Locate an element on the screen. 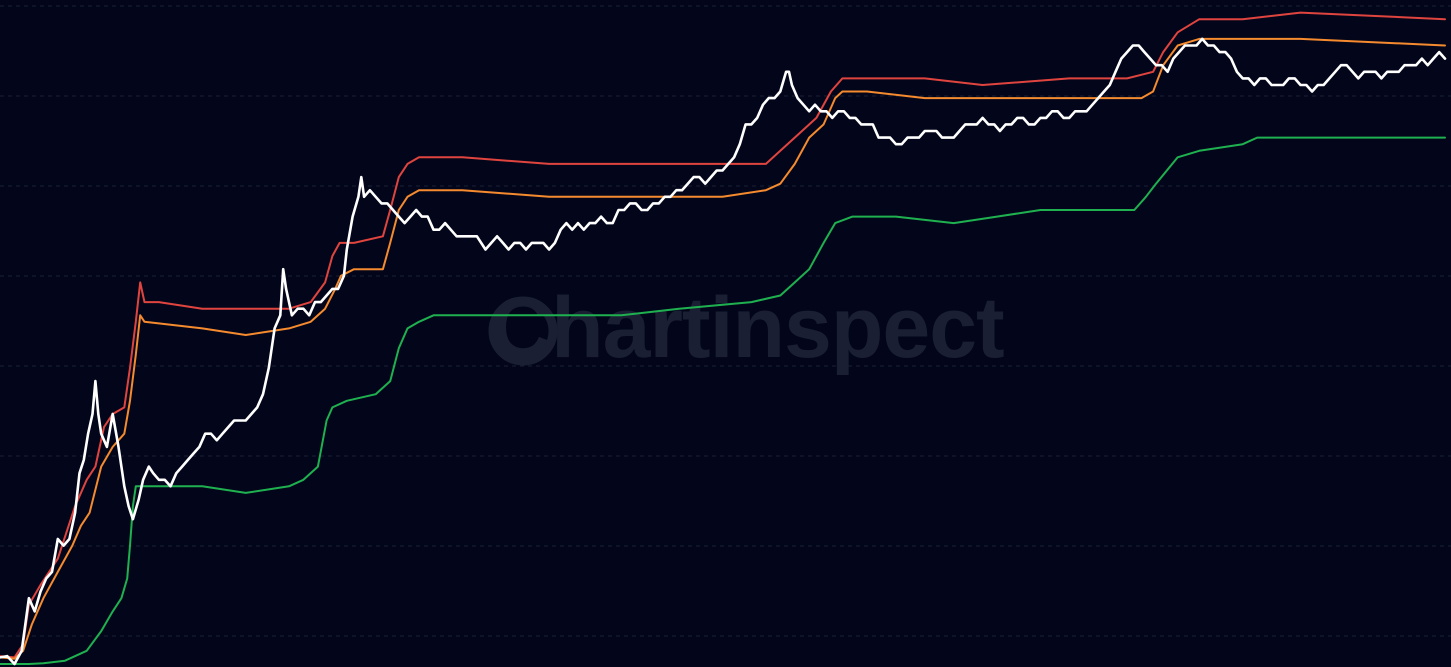 Image resolution: width=1451 pixels, height=667 pixels. watermark: Chartinspect is located at coordinates (746, 328).